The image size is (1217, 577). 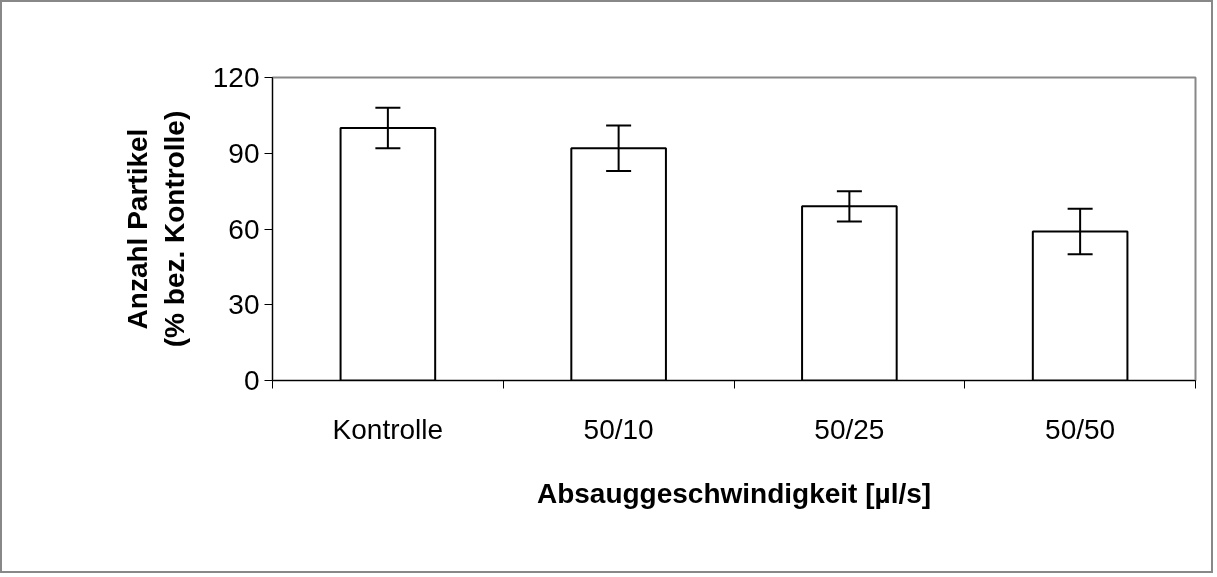 I want to click on y-axis-title: Anzahl Partikel (% bez. Kontrolle), so click(x=155, y=229).